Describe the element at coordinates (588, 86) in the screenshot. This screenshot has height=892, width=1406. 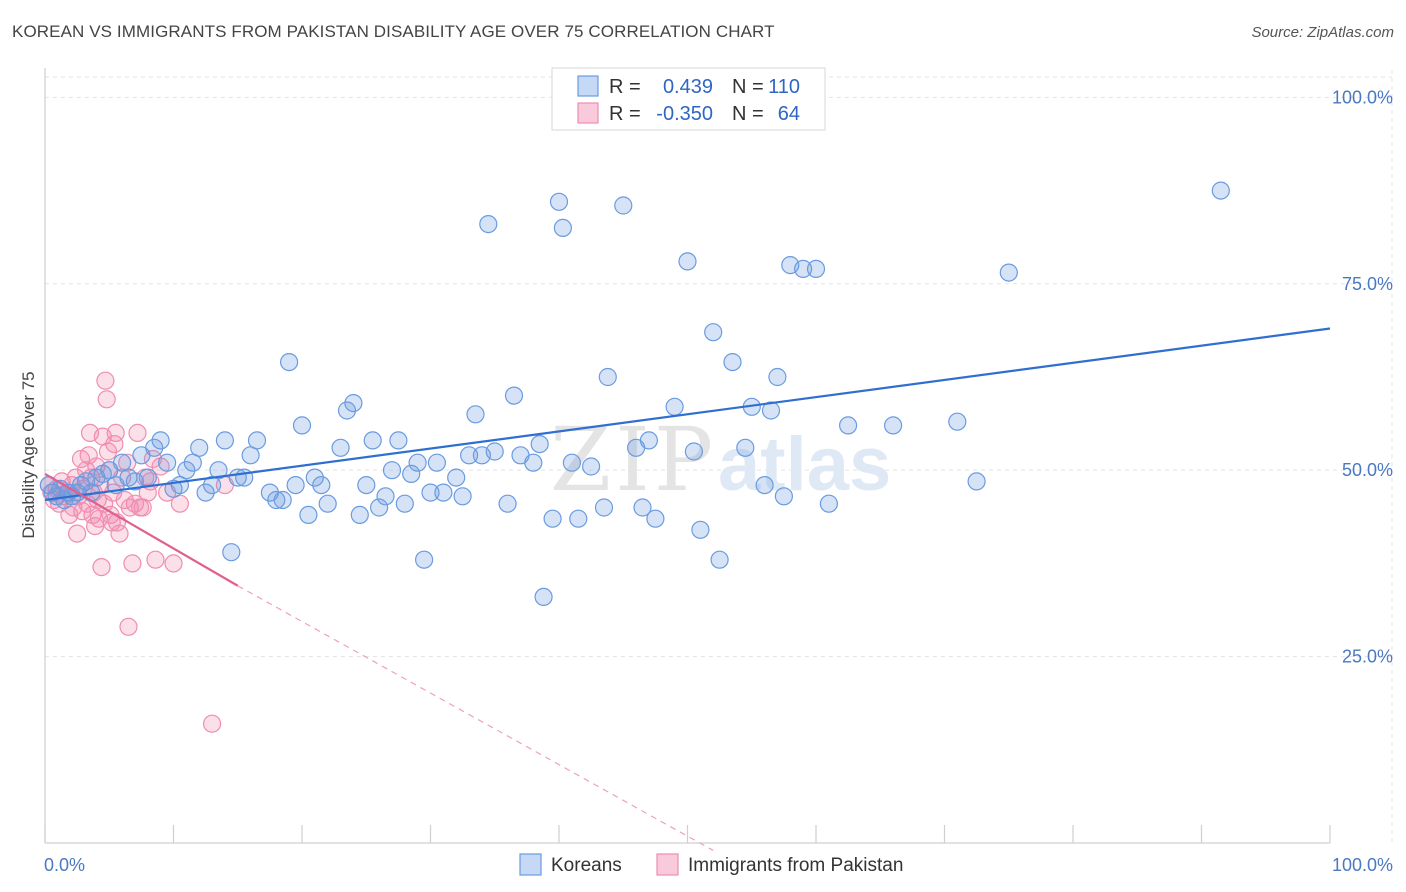
I see `legend-swatch-koreans` at that location.